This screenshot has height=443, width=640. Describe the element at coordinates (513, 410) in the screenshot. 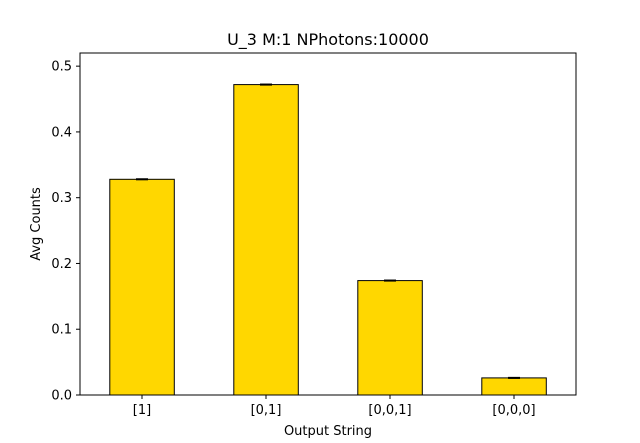

I see `x-tick-label-3: [0,0,0]` at that location.